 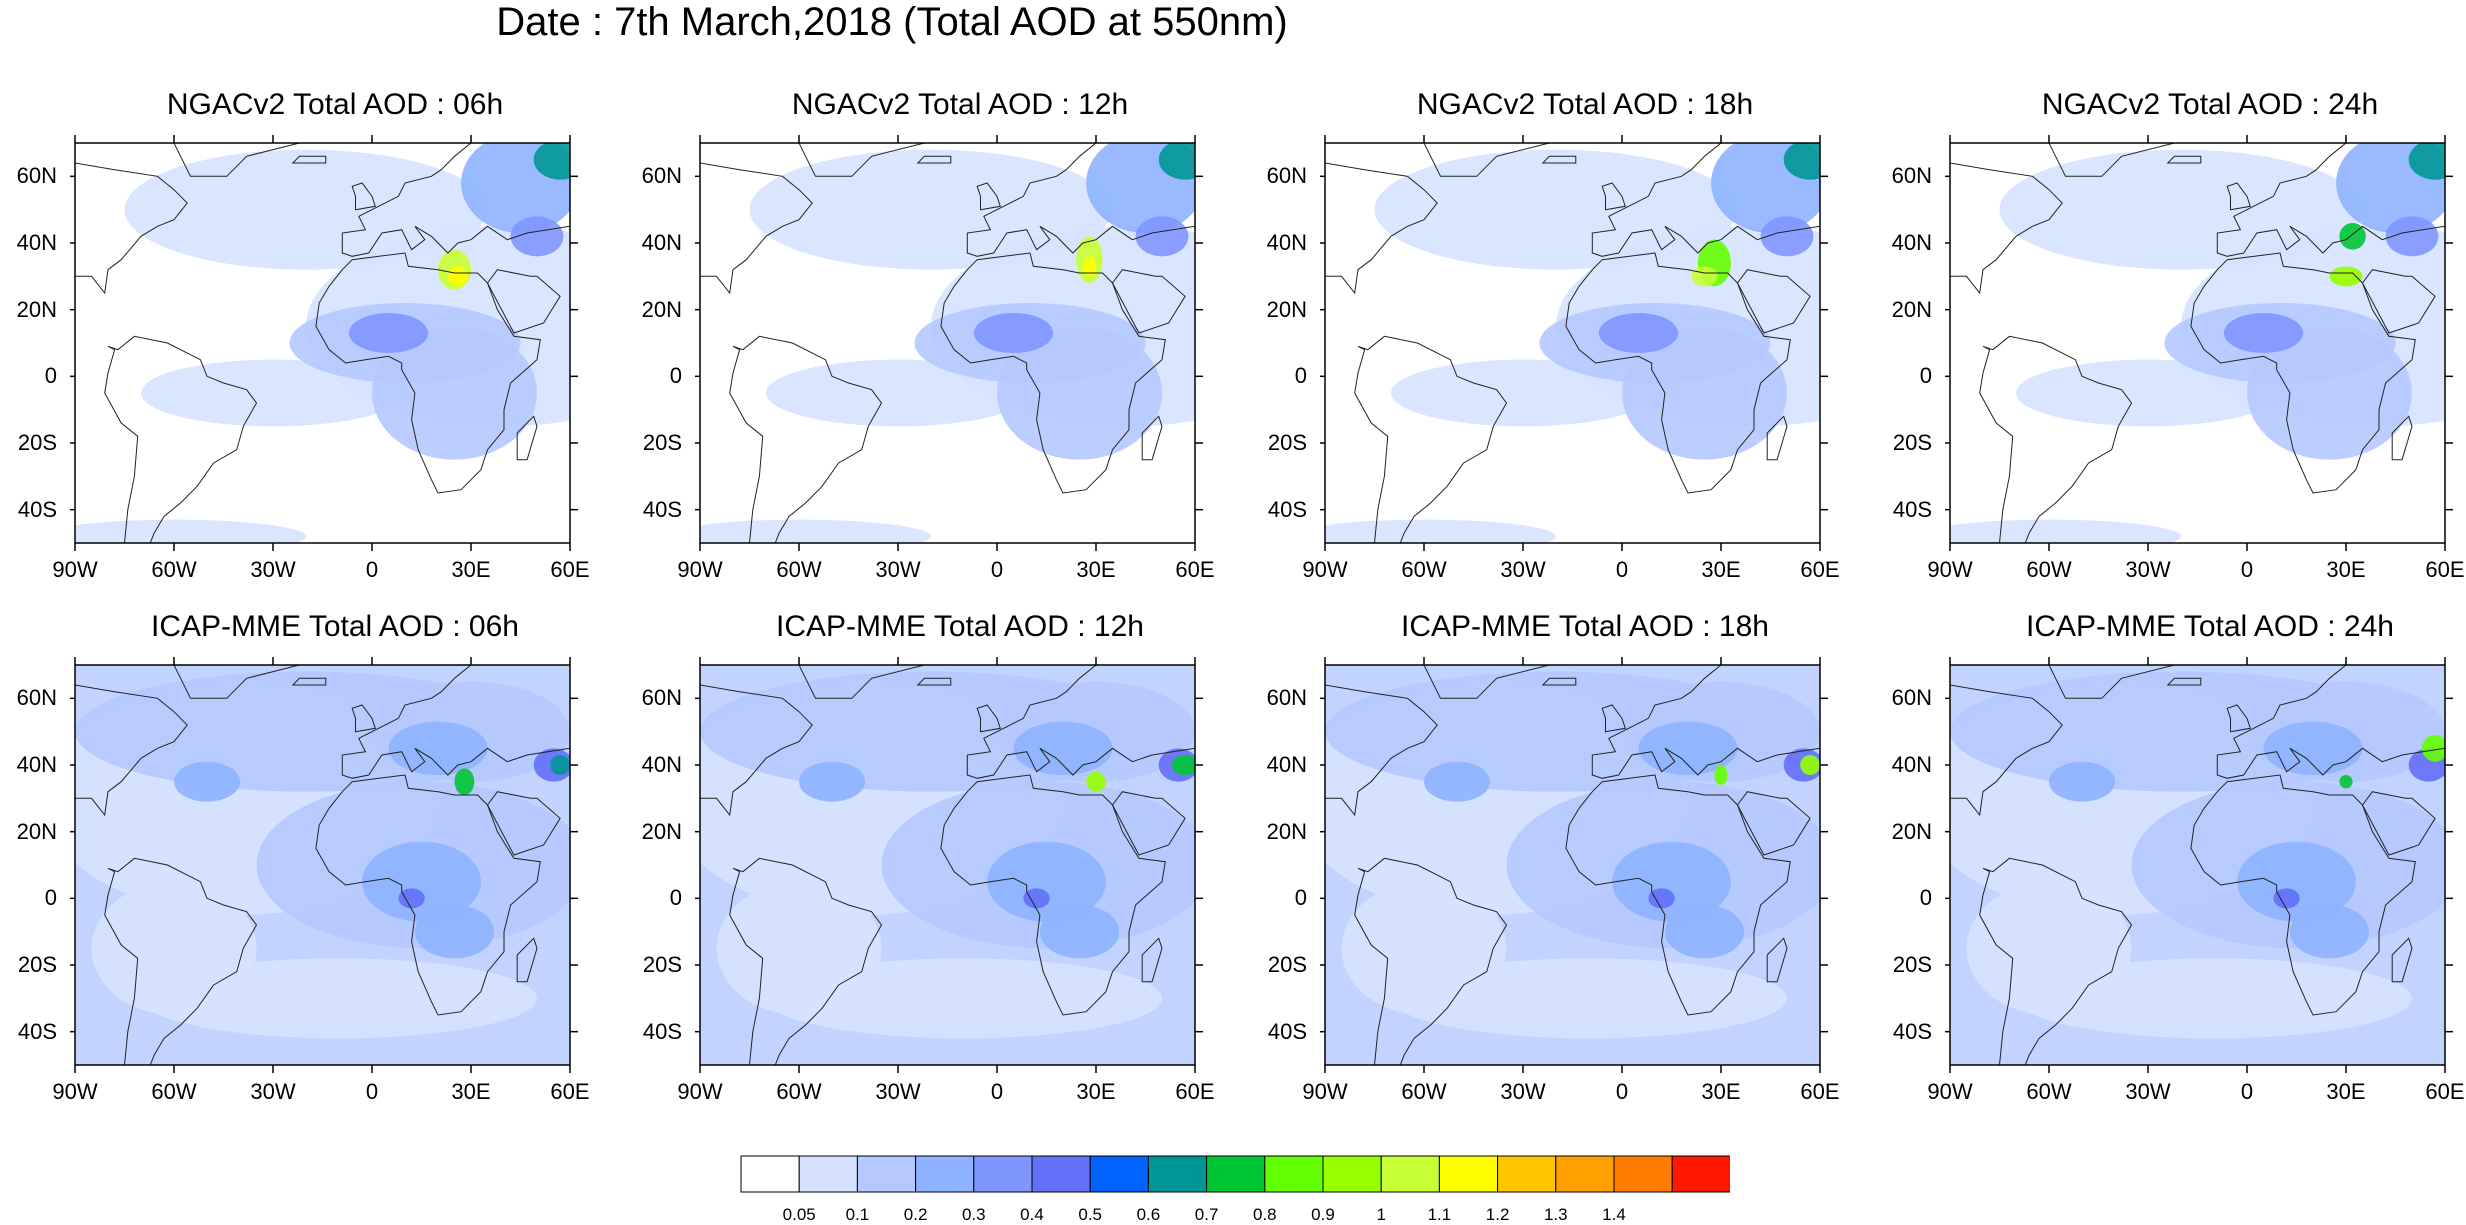 What do you see at coordinates (335, 626) in the screenshot?
I see `panel-title: ICAP-MME Total AOD : 06h` at bounding box center [335, 626].